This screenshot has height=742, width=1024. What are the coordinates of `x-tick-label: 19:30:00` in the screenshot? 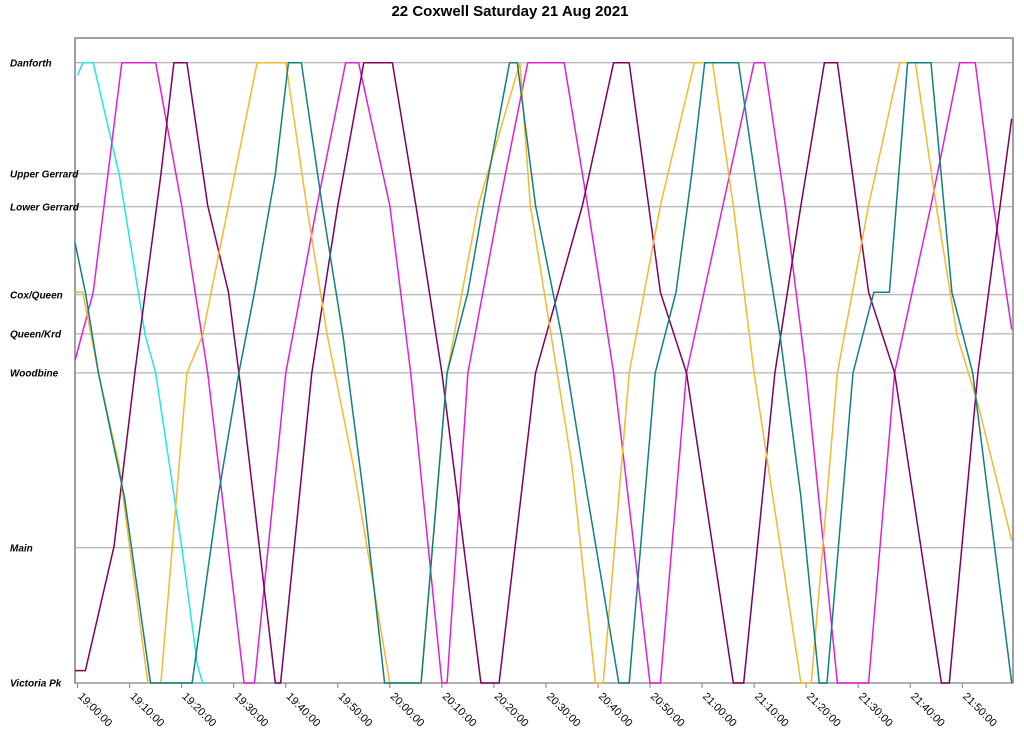 It's located at (251, 710).